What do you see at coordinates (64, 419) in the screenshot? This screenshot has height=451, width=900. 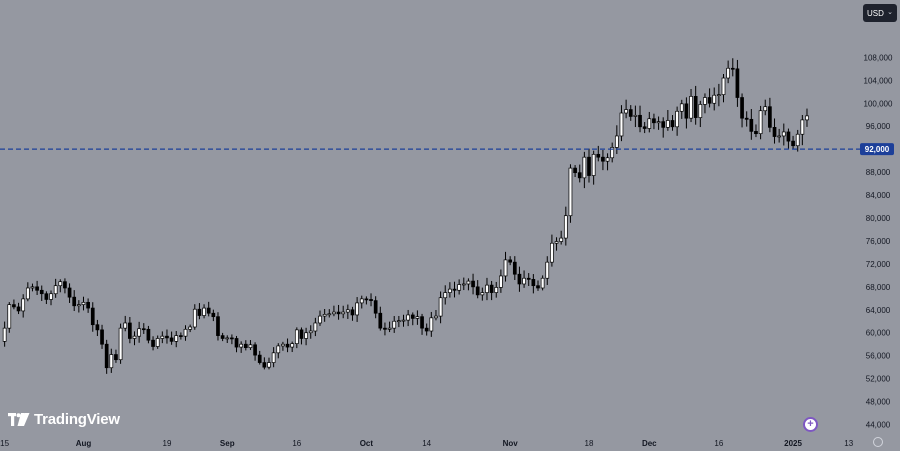 I see `tradingview-logo: TradingView` at bounding box center [64, 419].